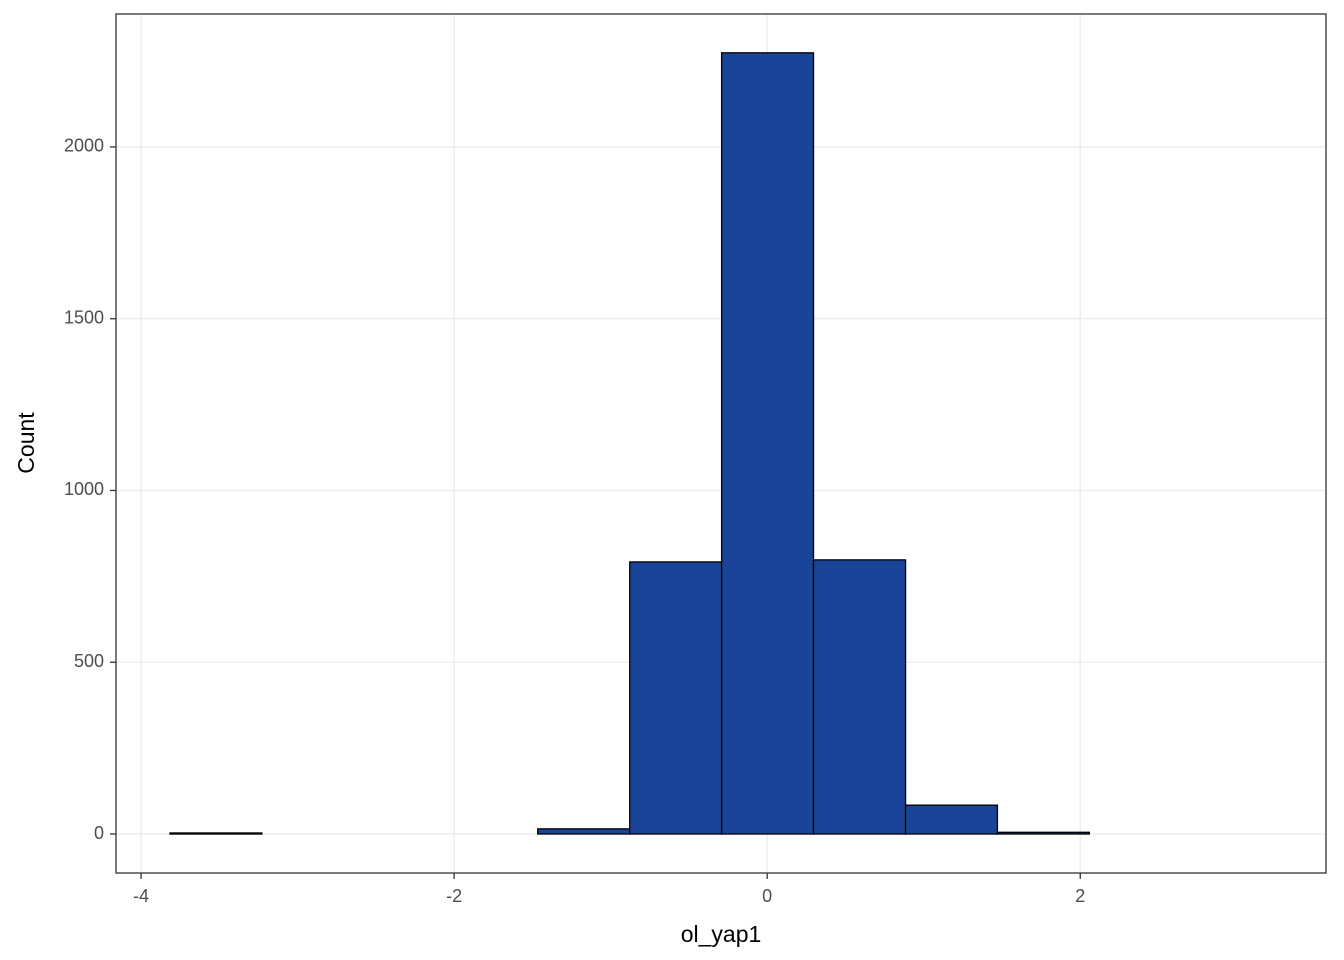  What do you see at coordinates (89, 661) in the screenshot?
I see `y-tick-label: 500` at bounding box center [89, 661].